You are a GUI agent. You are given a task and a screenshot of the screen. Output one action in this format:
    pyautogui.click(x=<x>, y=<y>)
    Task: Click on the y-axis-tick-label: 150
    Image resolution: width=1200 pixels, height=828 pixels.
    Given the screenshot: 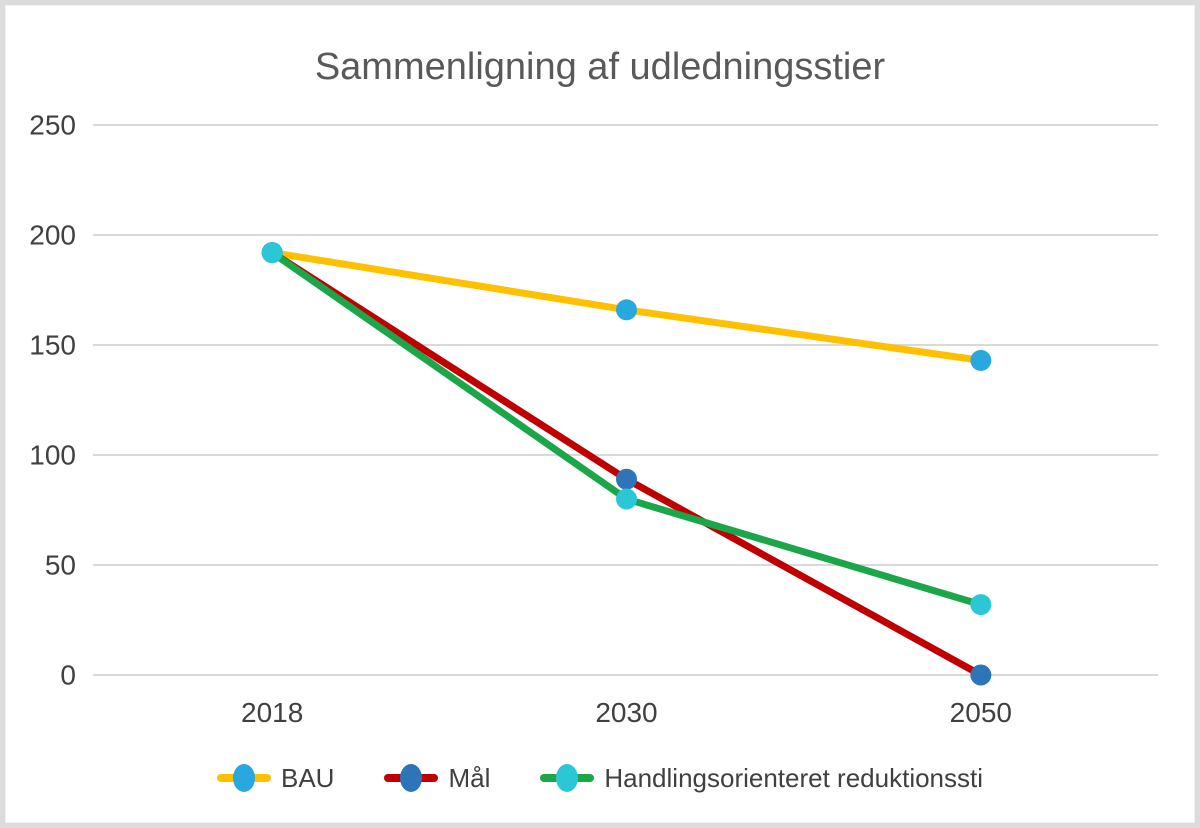 What is the action you would take?
    pyautogui.click(x=52, y=345)
    